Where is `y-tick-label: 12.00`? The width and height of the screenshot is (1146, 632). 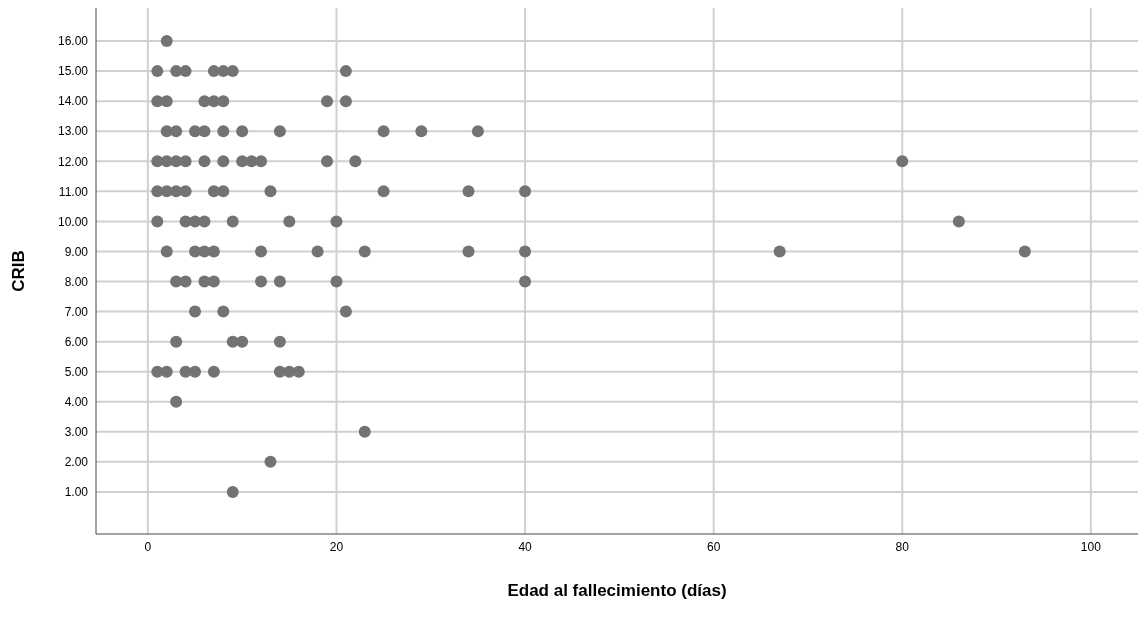 y-tick-label: 12.00 is located at coordinates (73, 161).